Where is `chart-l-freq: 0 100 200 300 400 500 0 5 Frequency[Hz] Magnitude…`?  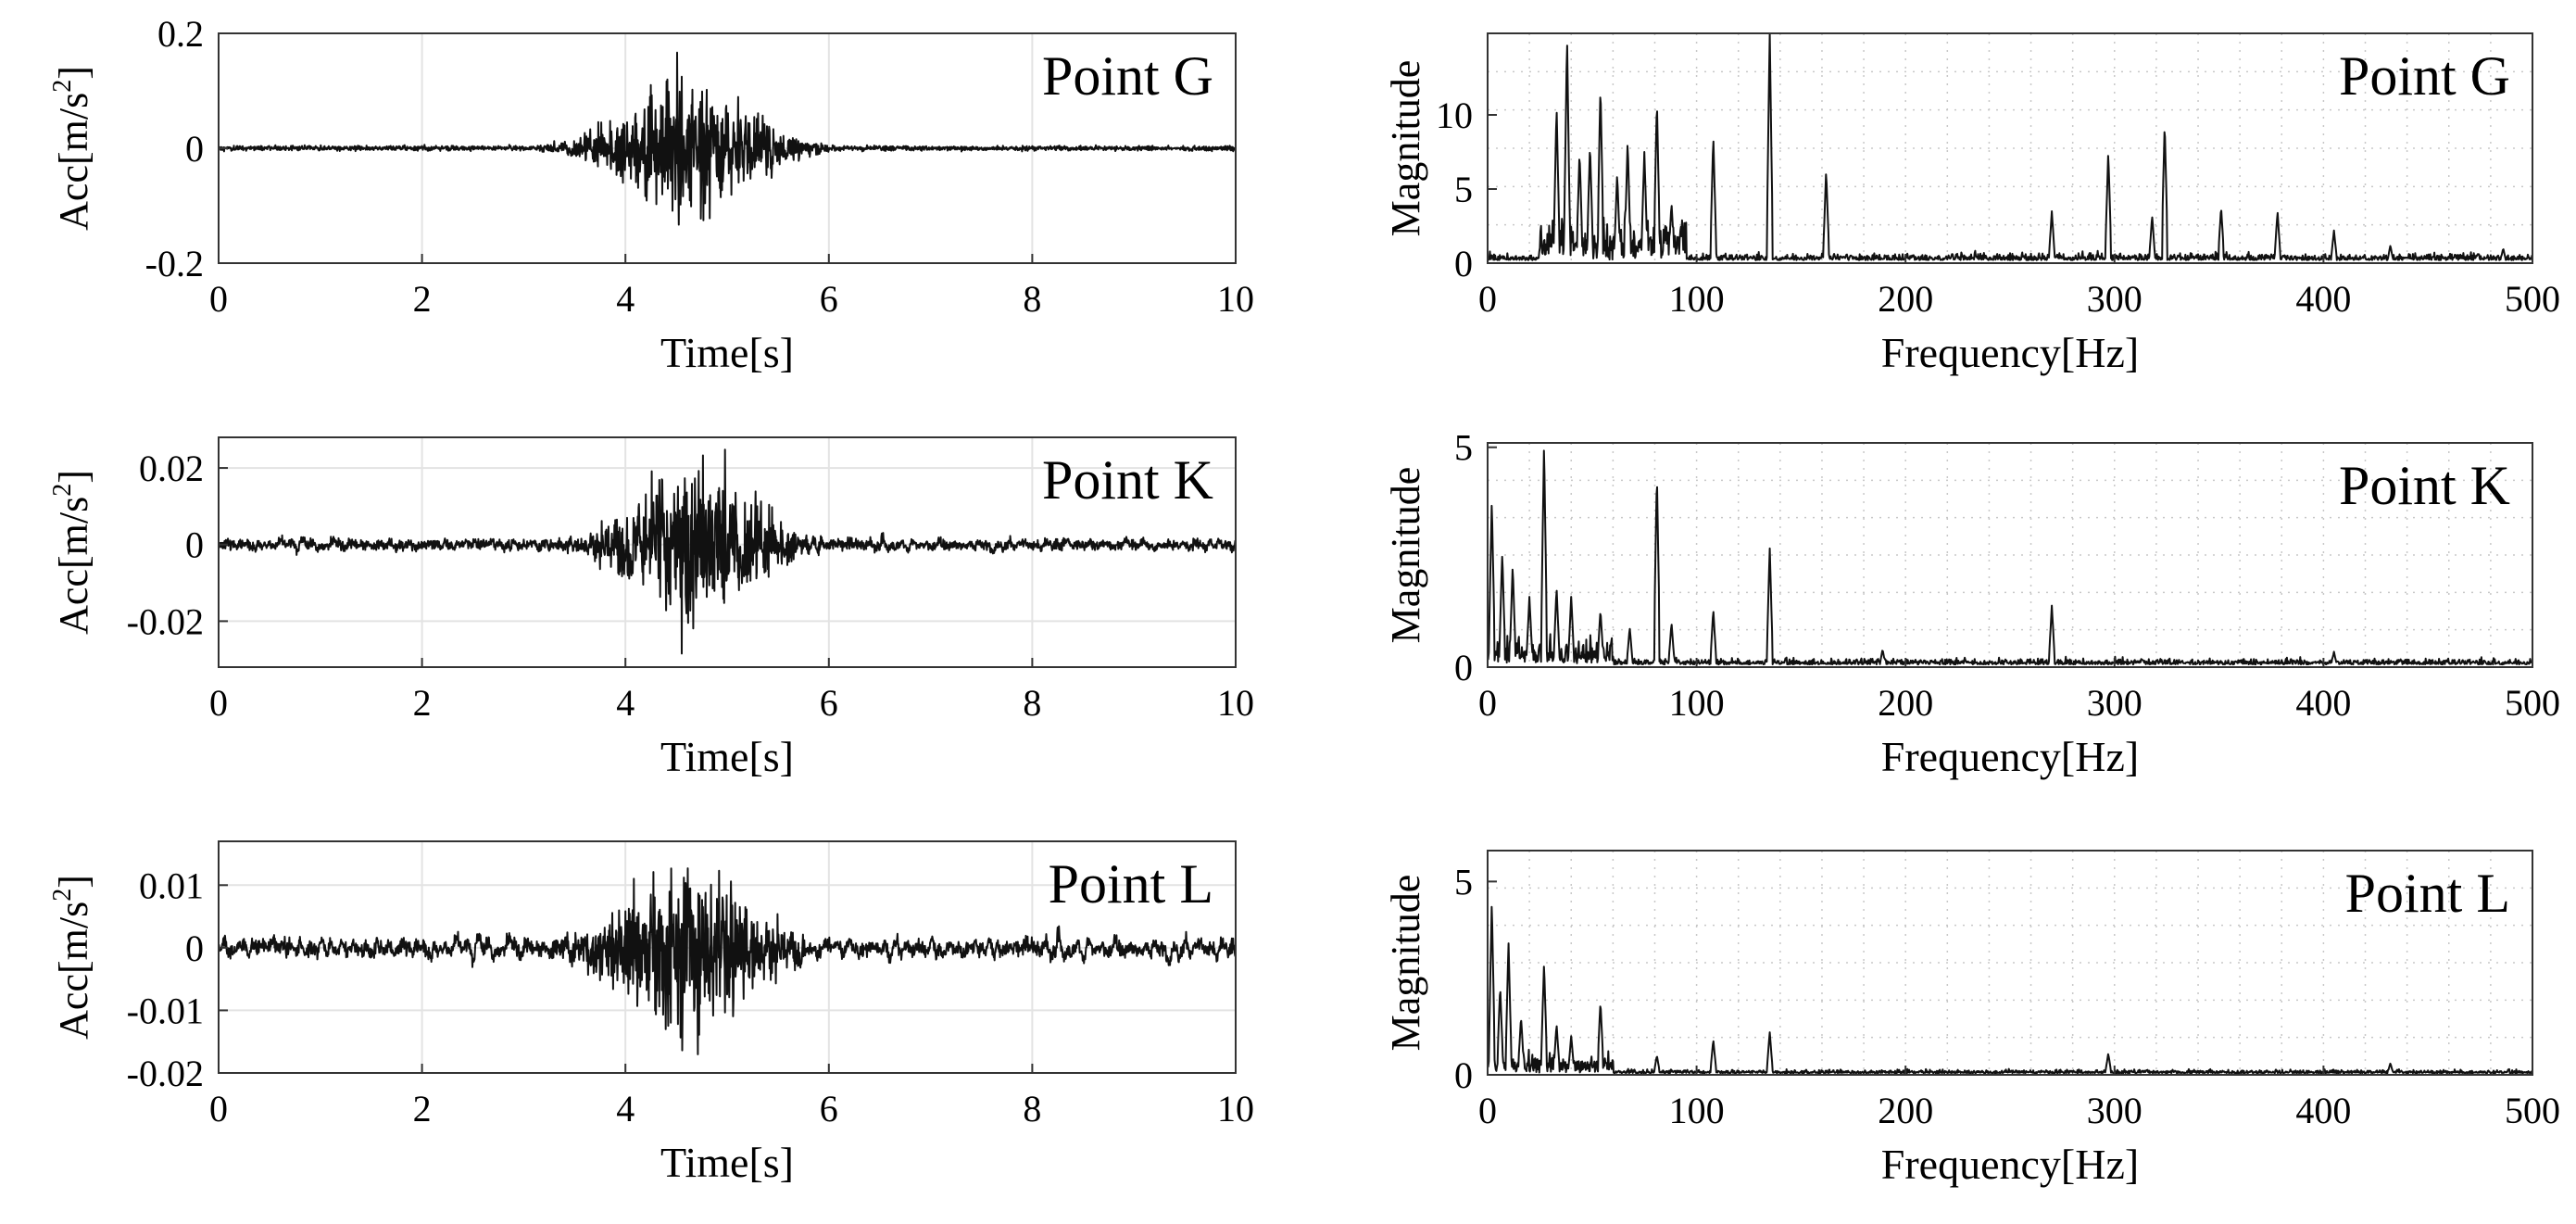 chart-l-freq: 0 100 200 300 400 500 0 5 Frequency[Hz] Magnitude… is located at coordinates (1971, 1019).